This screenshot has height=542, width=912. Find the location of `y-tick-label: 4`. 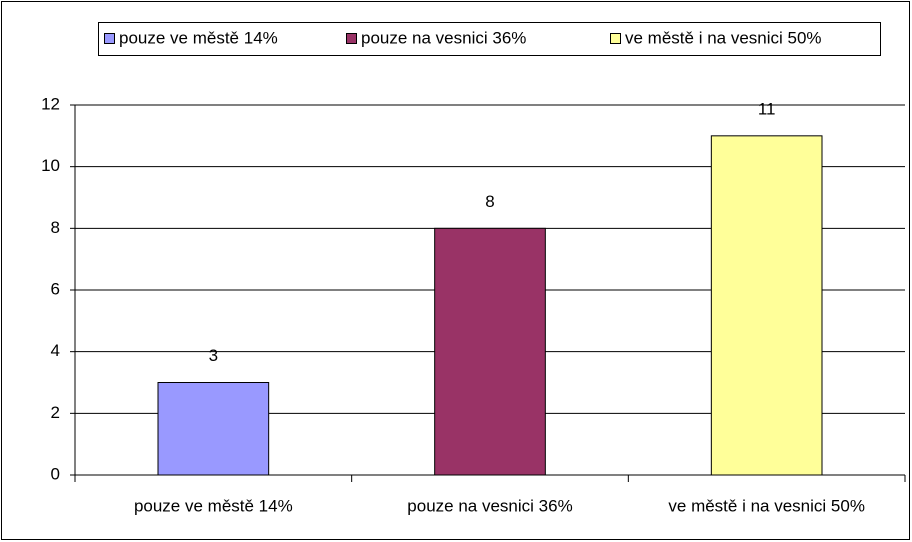

y-tick-label: 4 is located at coordinates (55, 350).